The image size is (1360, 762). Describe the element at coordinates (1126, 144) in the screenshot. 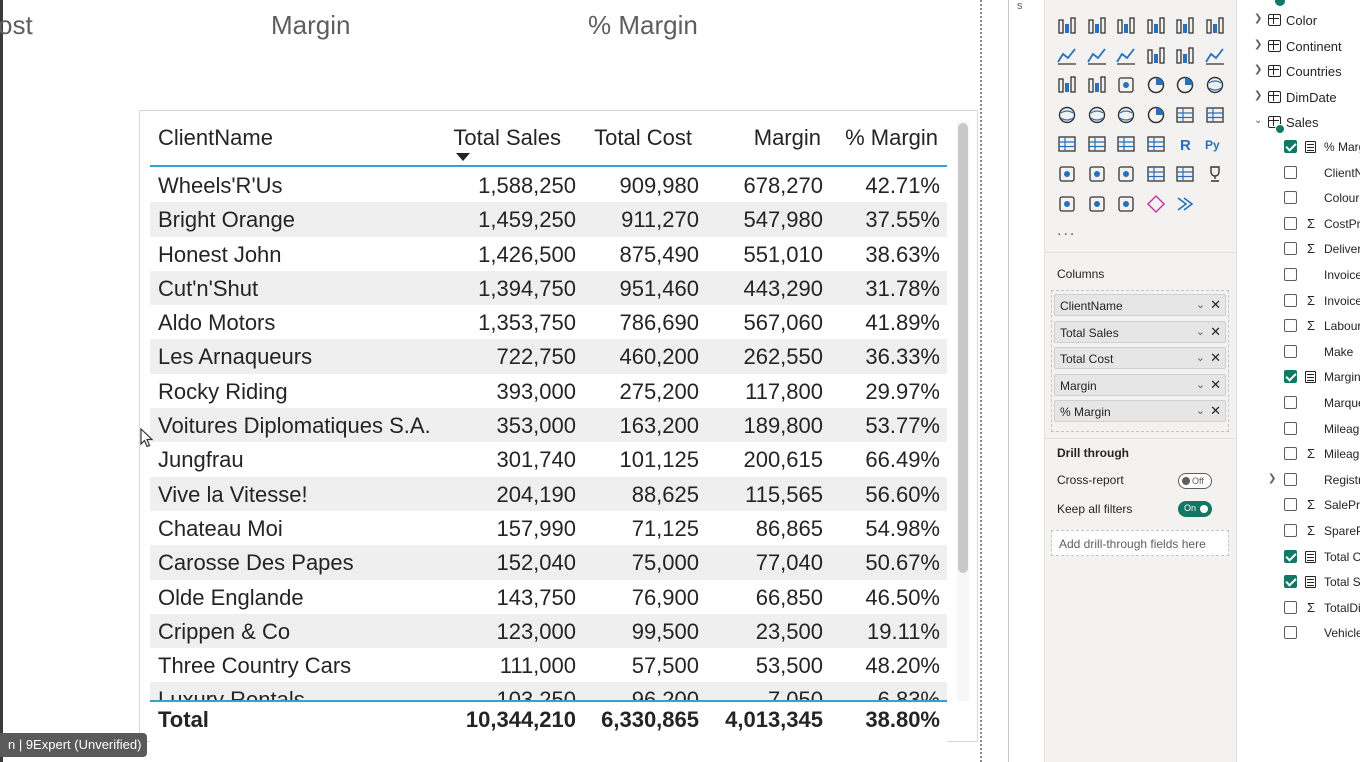

I see `table-icon` at that location.